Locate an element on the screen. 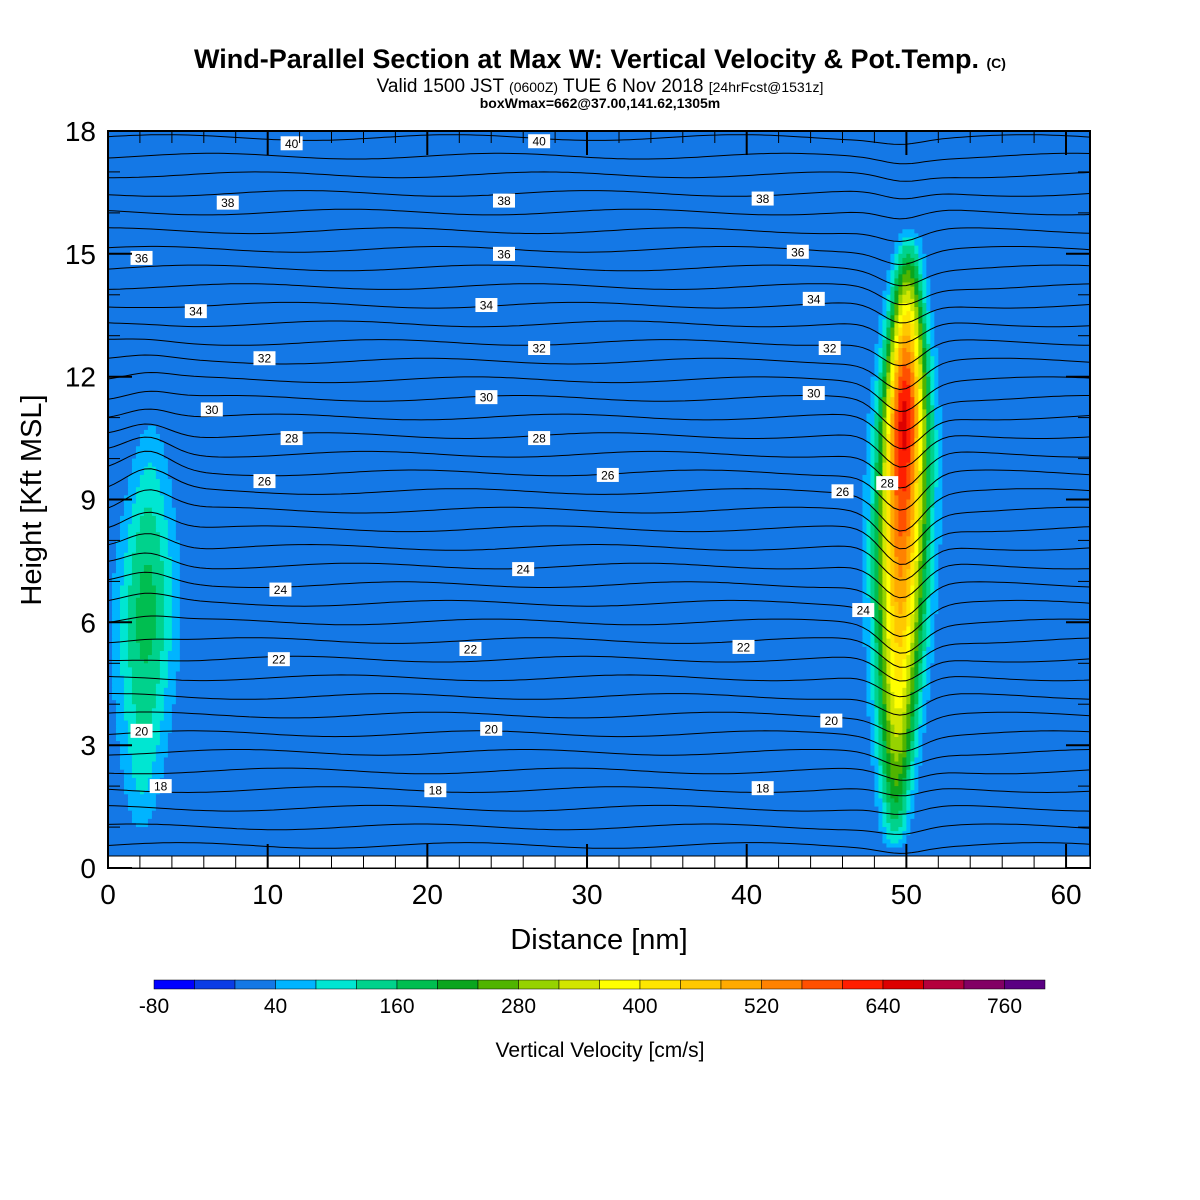  theta-contour-label: 38 is located at coordinates (227, 202).